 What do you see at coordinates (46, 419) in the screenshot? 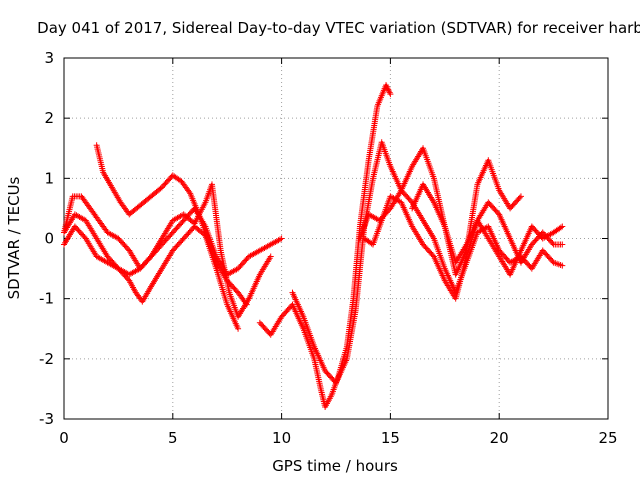
I see `y-tick-label: -3` at bounding box center [46, 419].